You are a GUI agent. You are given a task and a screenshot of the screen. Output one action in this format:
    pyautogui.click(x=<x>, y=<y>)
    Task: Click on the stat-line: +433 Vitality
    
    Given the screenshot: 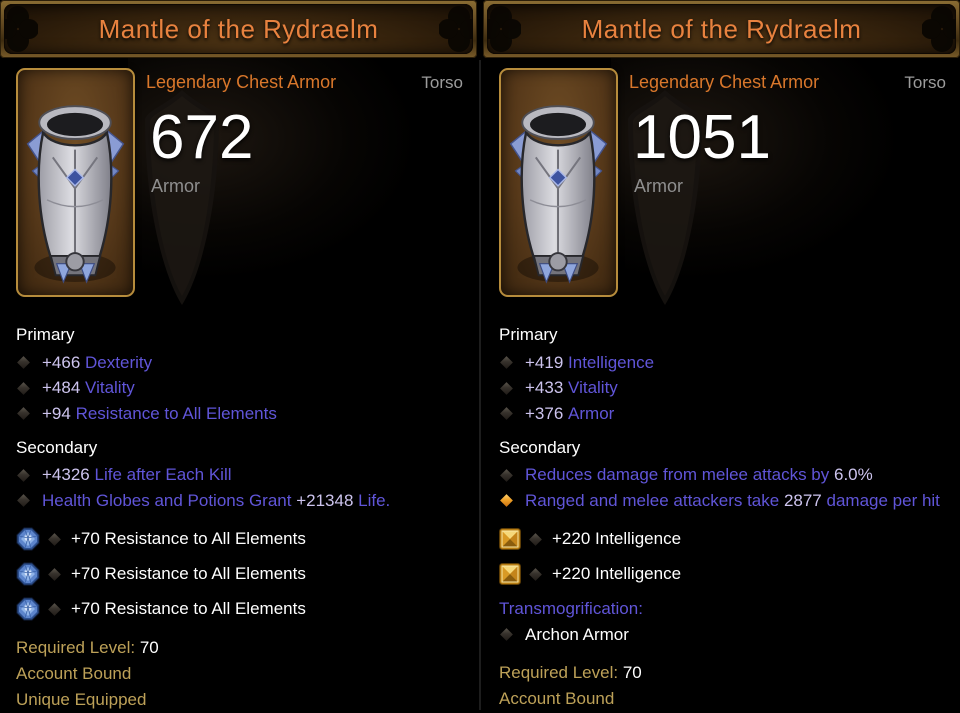 What is the action you would take?
    pyautogui.click(x=729, y=389)
    